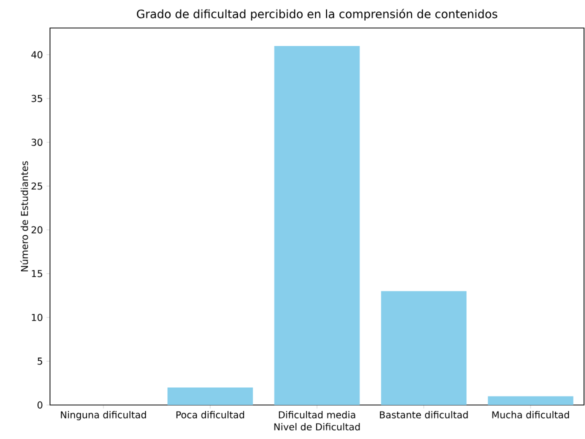 The width and height of the screenshot is (585, 439). Describe the element at coordinates (210, 414) in the screenshot. I see `x-tick-label: Poca dificultad` at that location.